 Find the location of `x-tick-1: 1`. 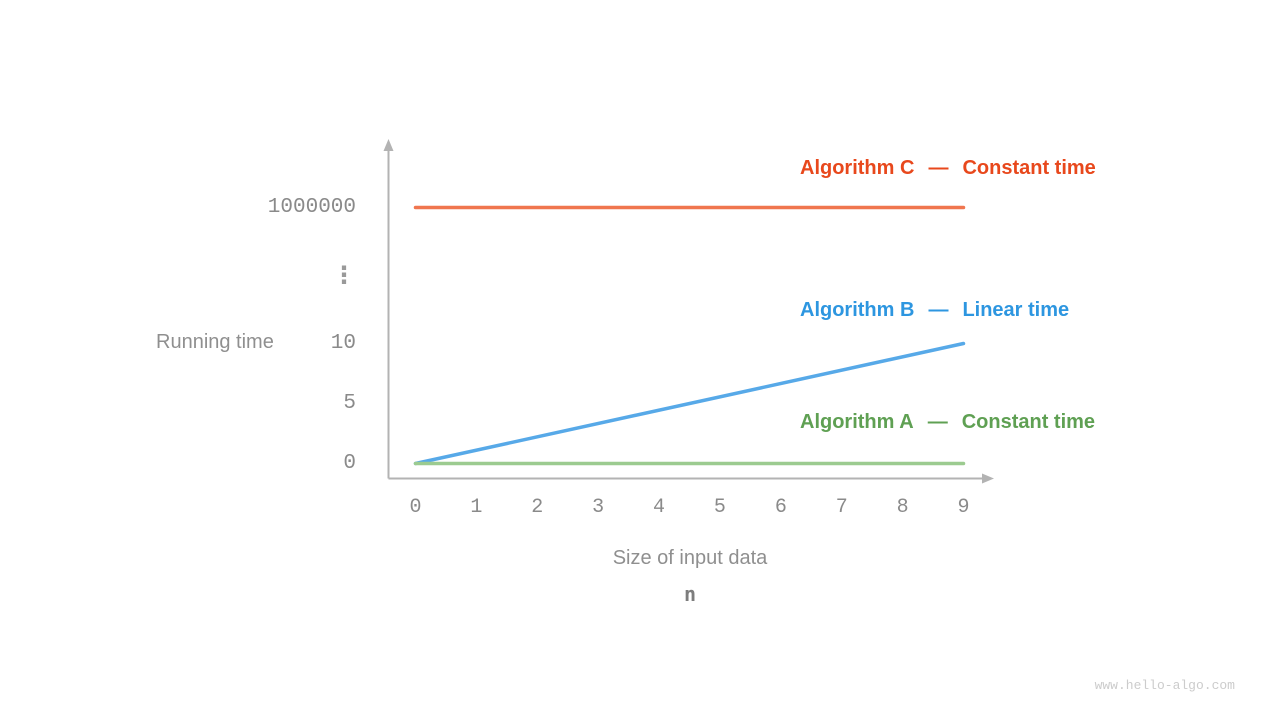

x-tick-1: 1 is located at coordinates (476, 507).